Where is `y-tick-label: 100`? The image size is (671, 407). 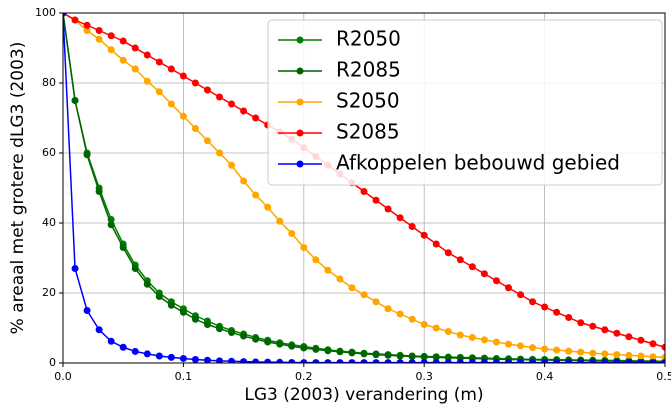
y-tick-label: 100 is located at coordinates (45, 12).